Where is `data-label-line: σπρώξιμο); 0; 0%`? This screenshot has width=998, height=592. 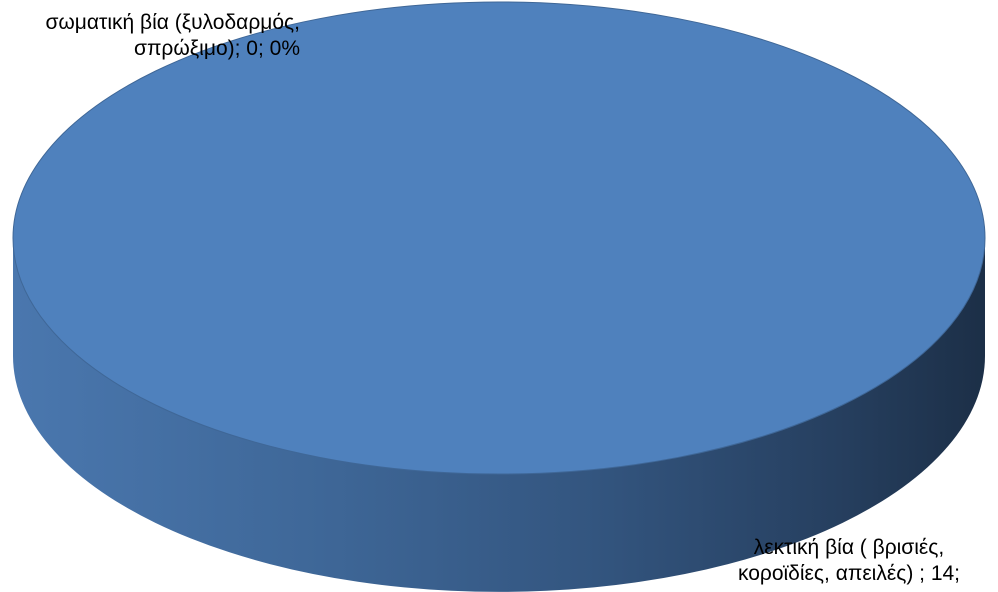 data-label-line: σπρώξιμο); 0; 0% is located at coordinates (216, 48).